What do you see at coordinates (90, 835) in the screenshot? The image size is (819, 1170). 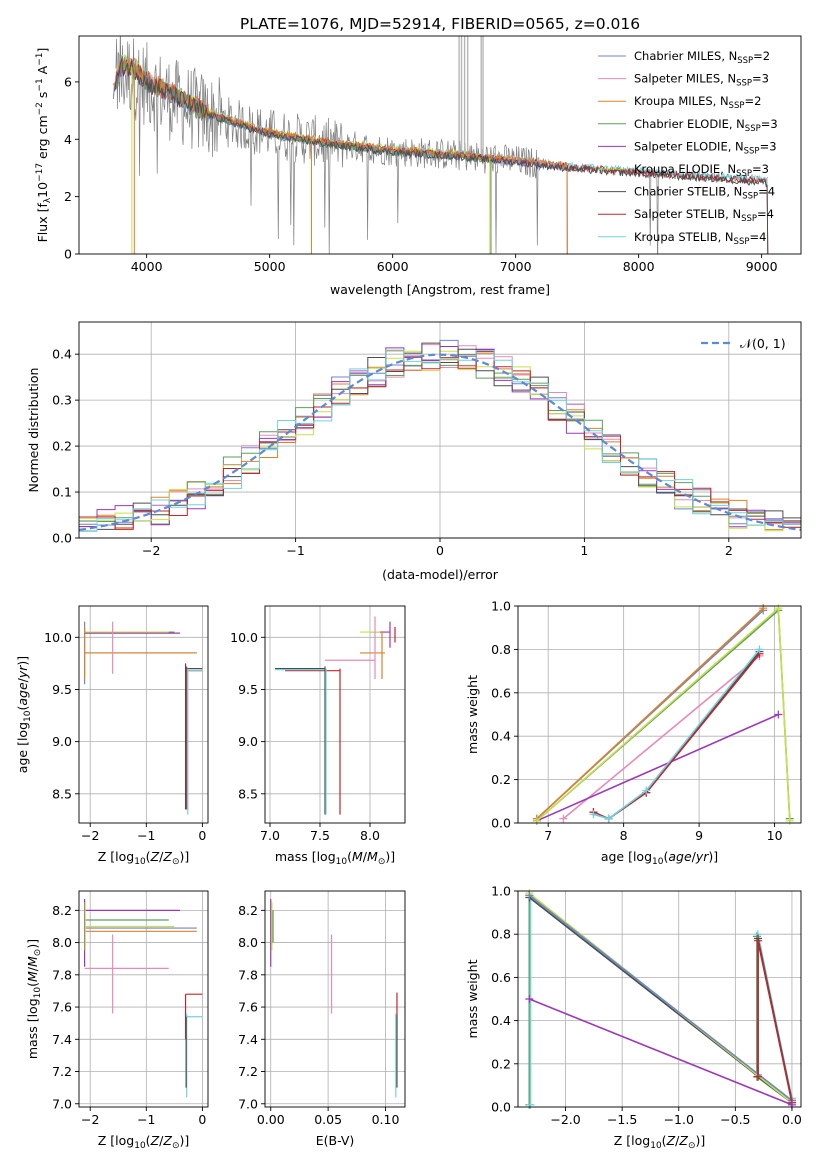 I see `x-tick-label: −2` at bounding box center [90, 835].